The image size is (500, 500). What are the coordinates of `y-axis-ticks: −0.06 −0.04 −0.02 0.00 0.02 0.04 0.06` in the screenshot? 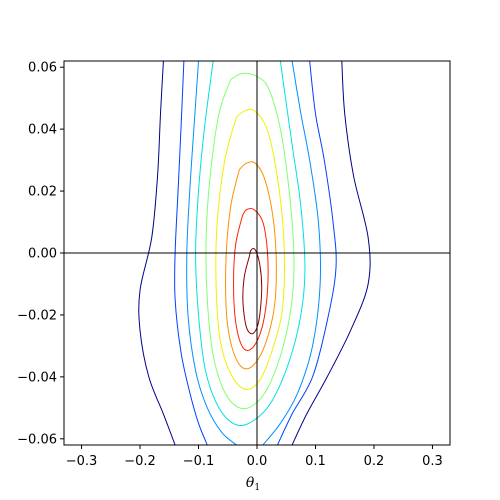 It's located at (40, 254).